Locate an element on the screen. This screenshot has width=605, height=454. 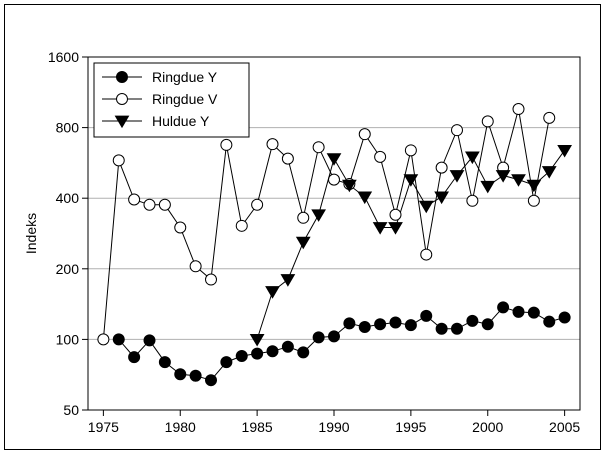
x-tick-label: 1990 is located at coordinates (333, 427).